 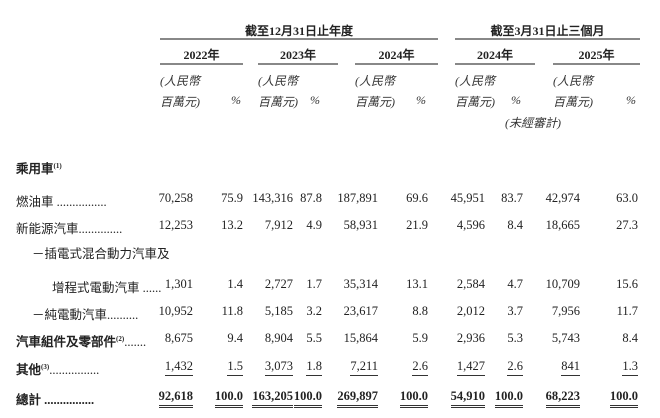 I want to click on amount-cell: 58,931, so click(x=360, y=225).